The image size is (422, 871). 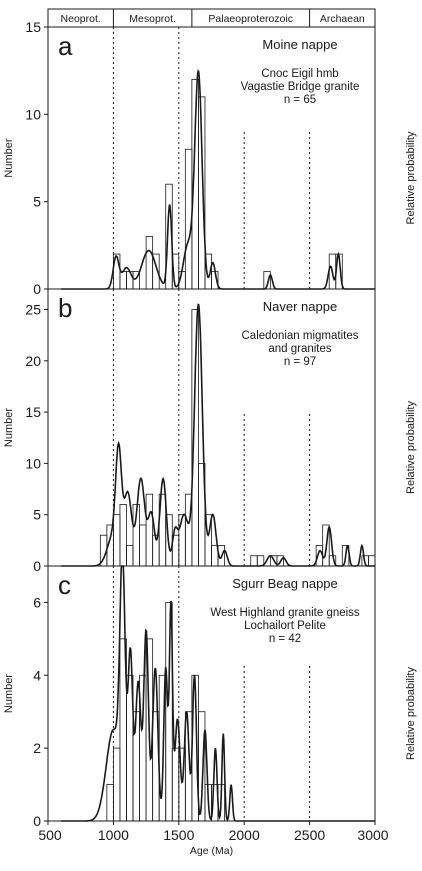 I want to click on y-tick-label: 20, so click(x=33, y=361).